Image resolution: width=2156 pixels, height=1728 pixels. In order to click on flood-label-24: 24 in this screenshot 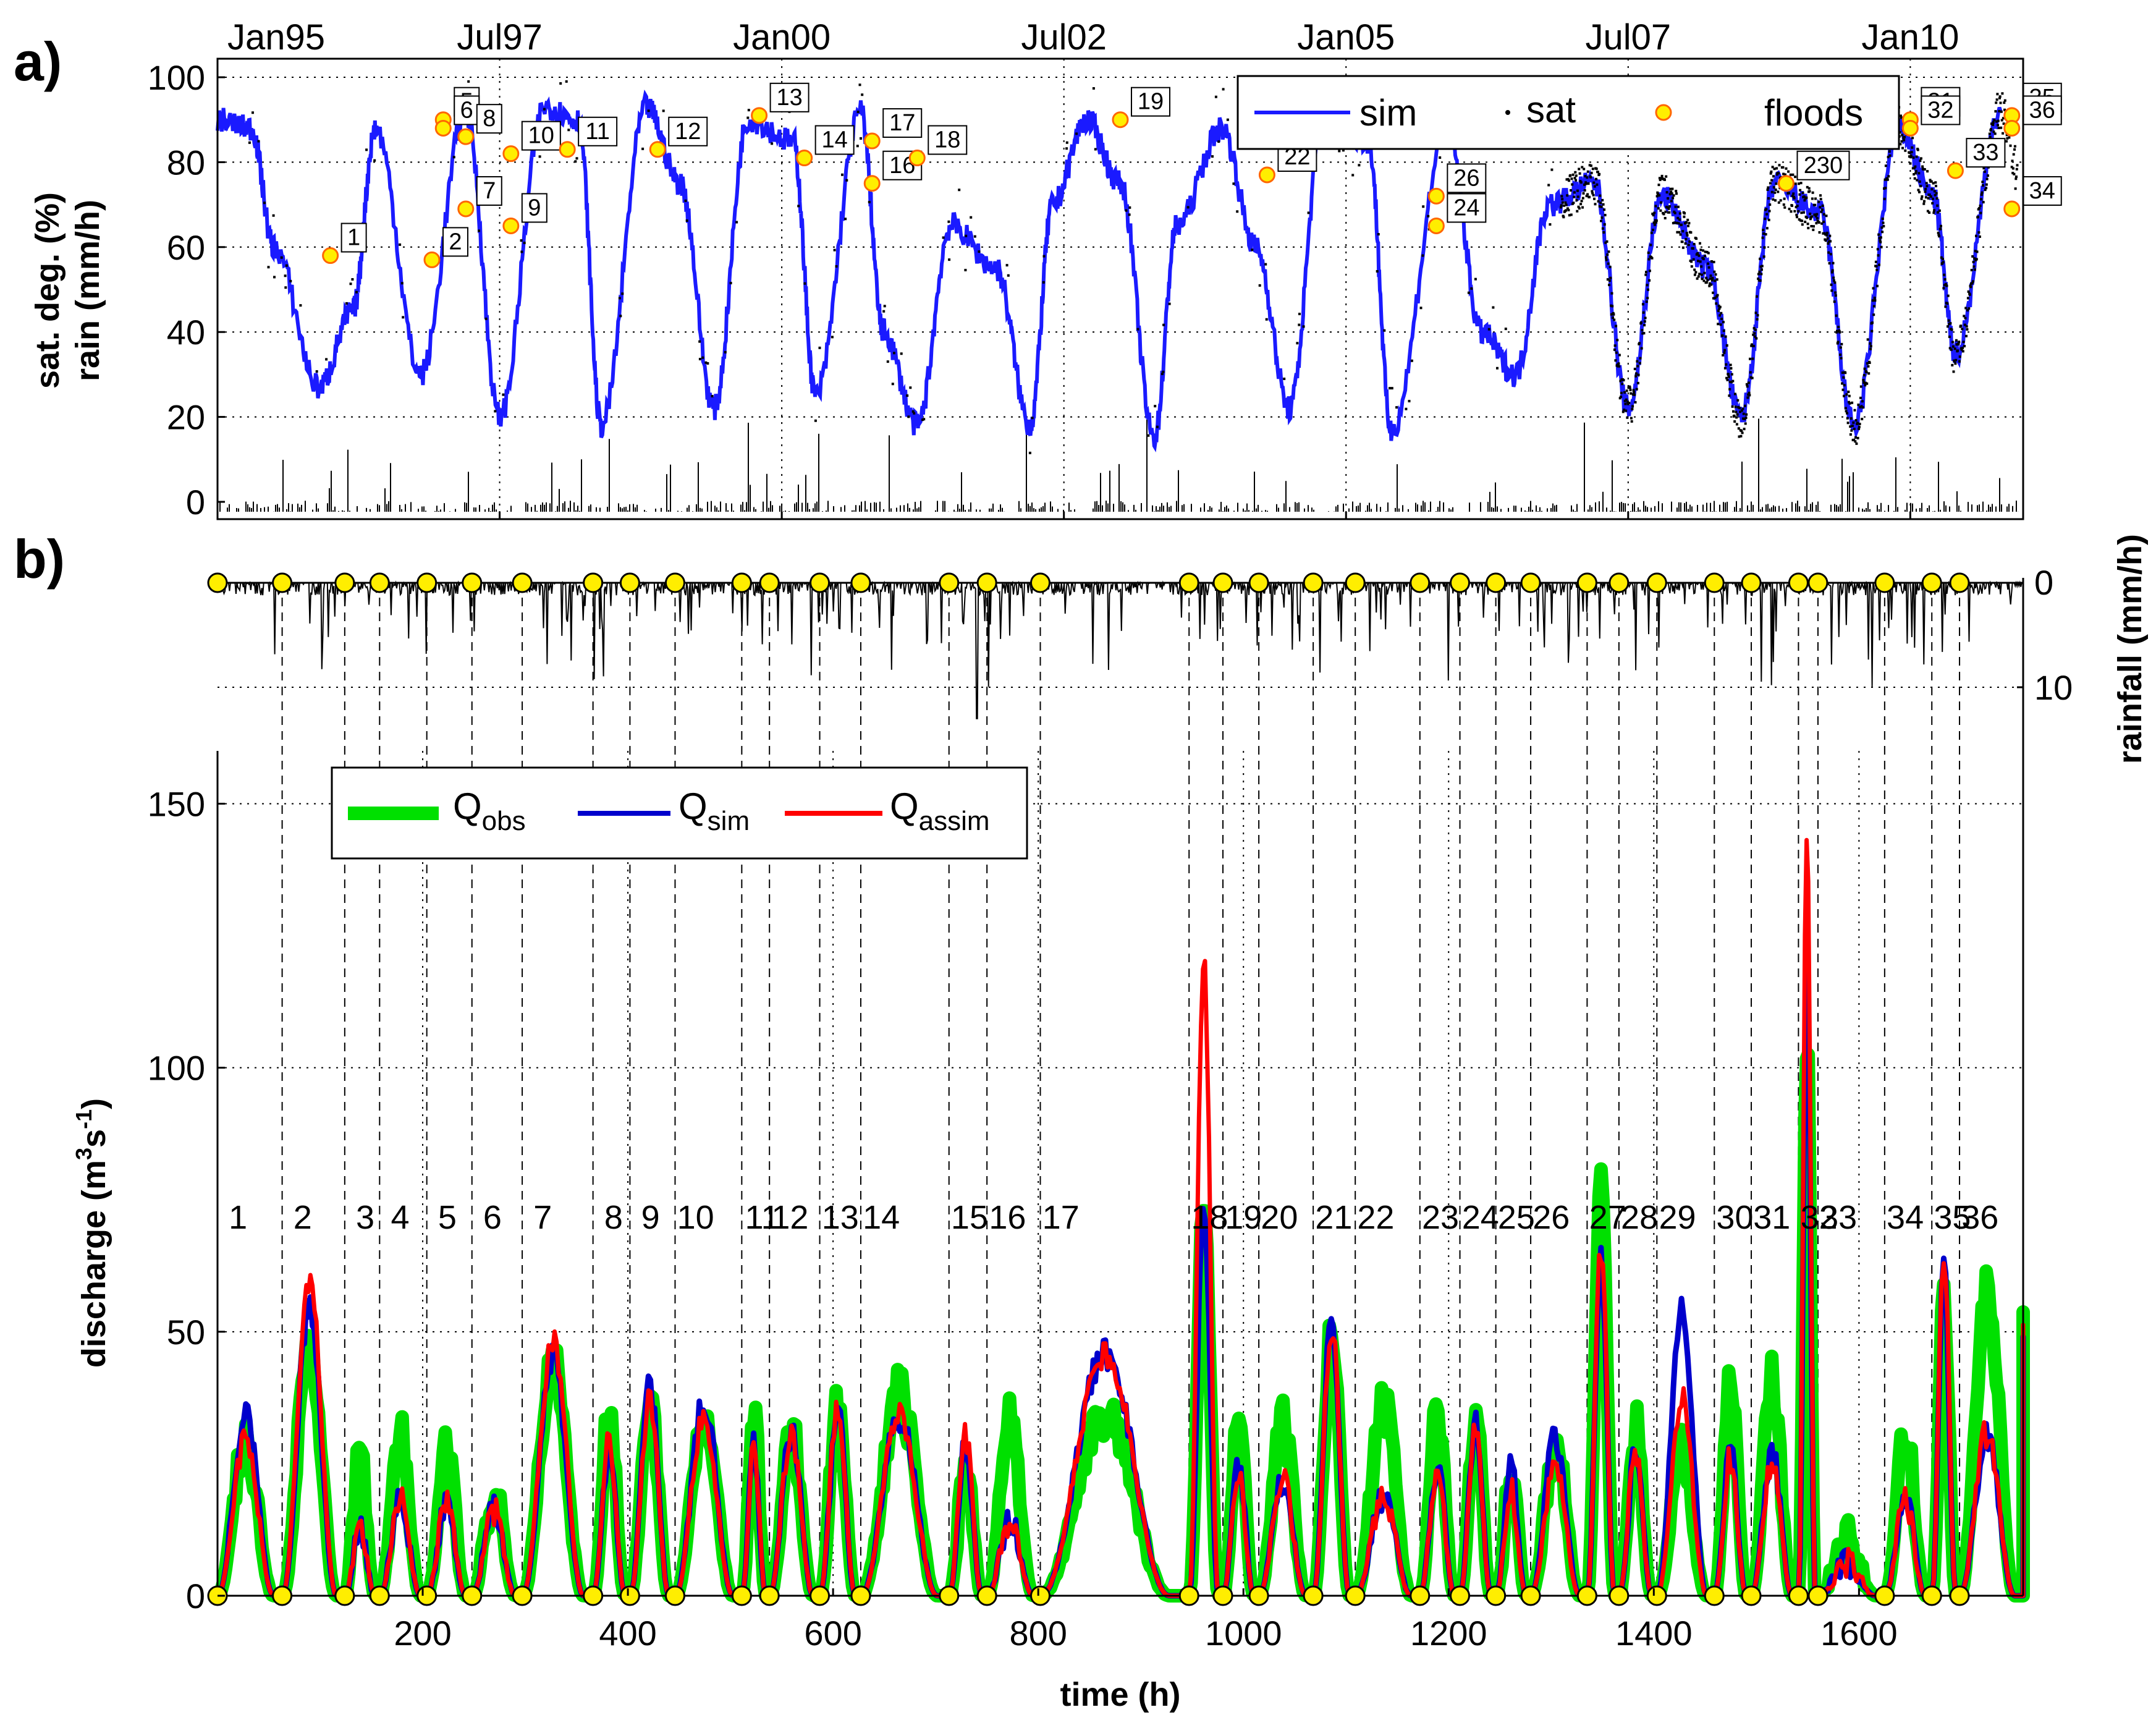, I will do `click(1466, 208)`.